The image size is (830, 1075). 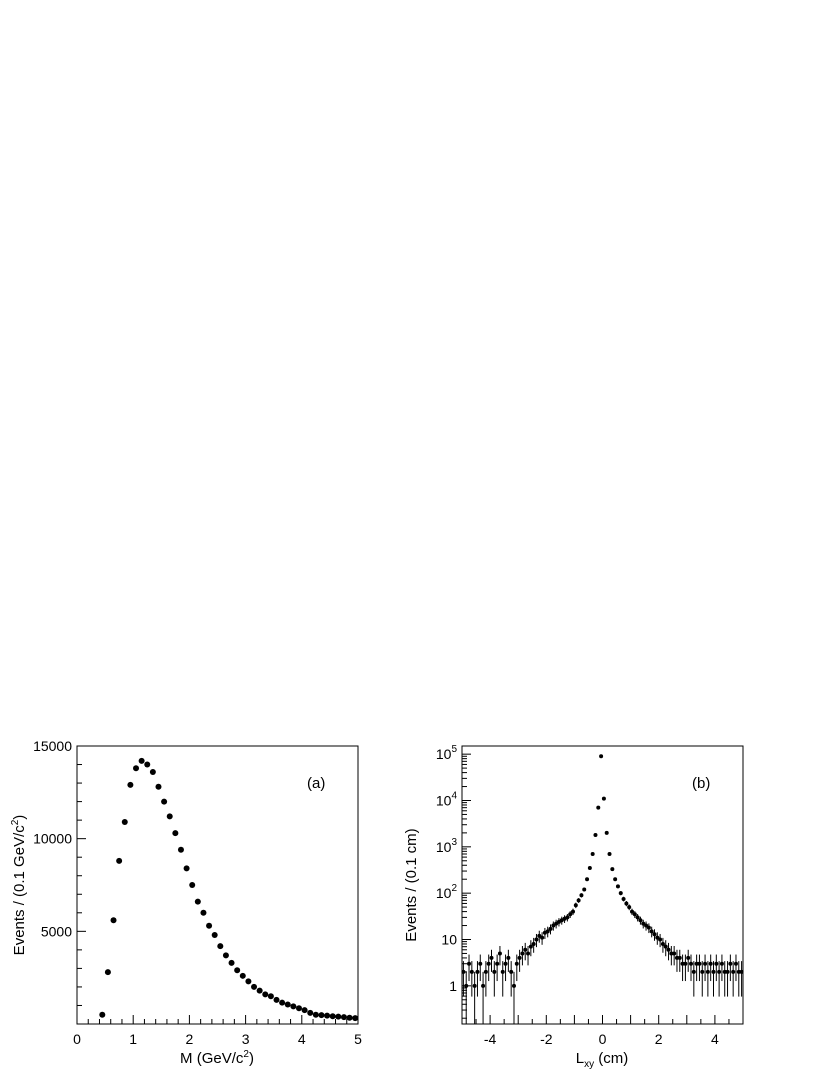 I want to click on chart-a-y-tick-label: 10000, so click(x=52, y=839).